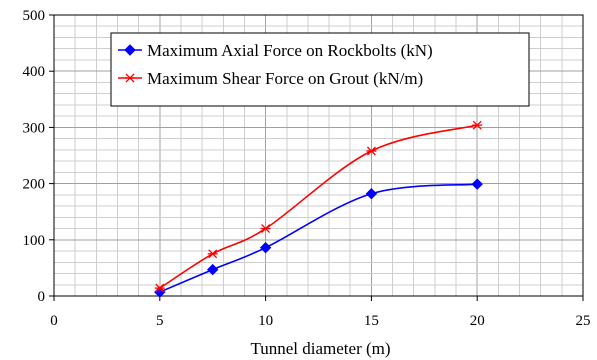 The image size is (597, 360). I want to click on x-tick-label: 20, so click(477, 321).